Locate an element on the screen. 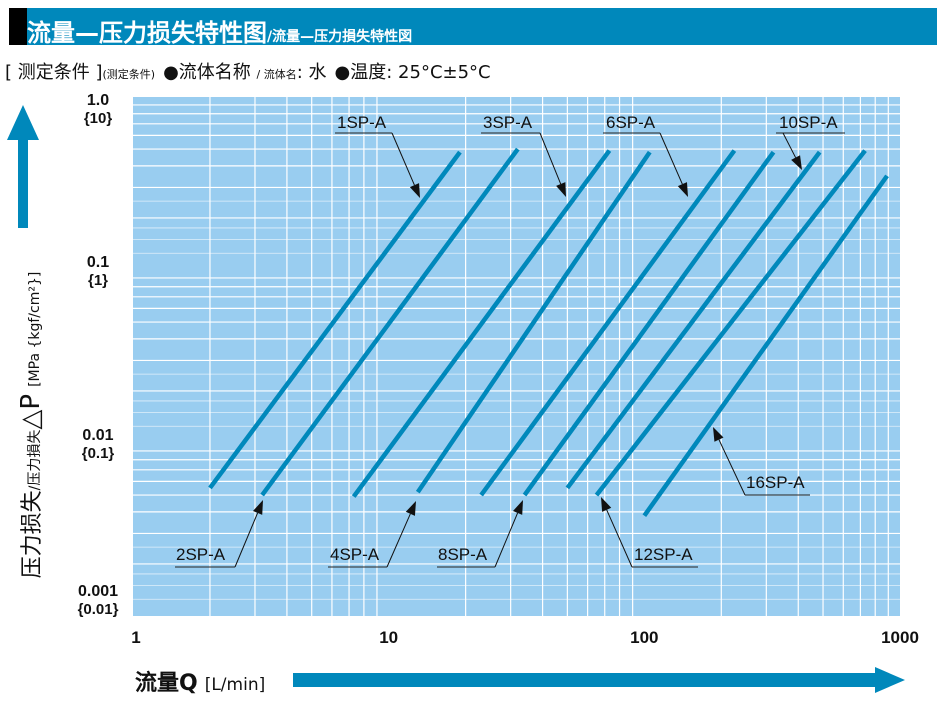  y-axis-arrow-icon is located at coordinates (23, 166).